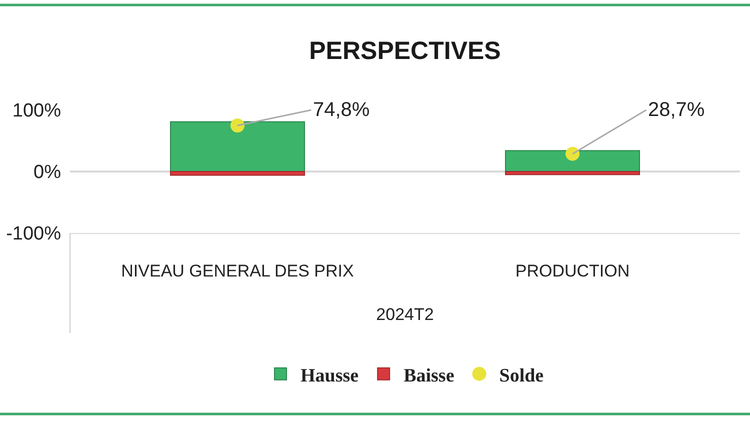 The width and height of the screenshot is (750, 422). I want to click on y-tick-label: 0%, so click(48, 173).